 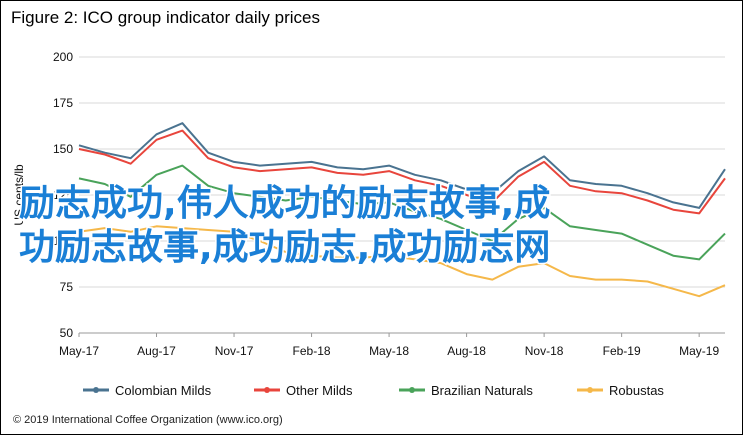 What do you see at coordinates (319, 390) in the screenshot?
I see `legend-label: Other Milds` at bounding box center [319, 390].